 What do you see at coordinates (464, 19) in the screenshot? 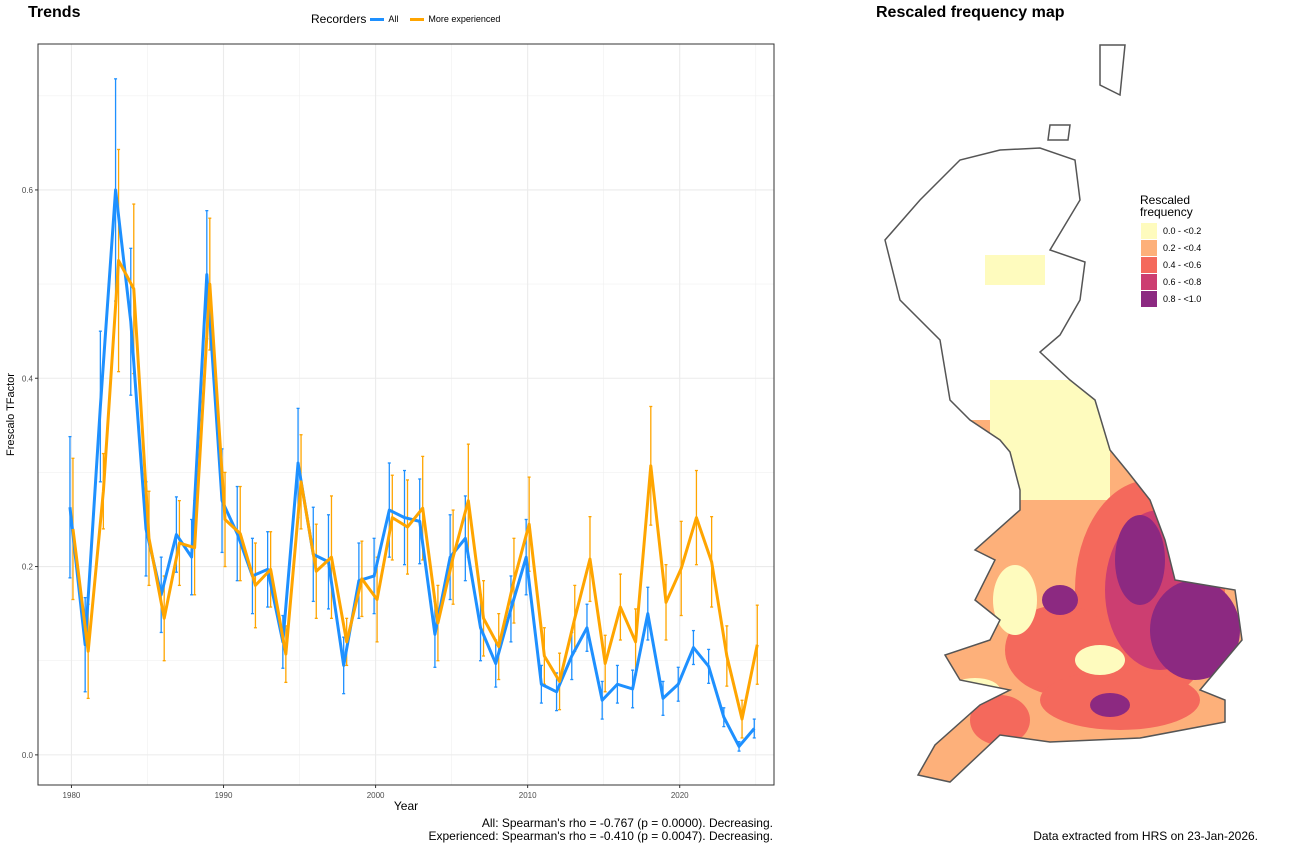
I see `legend-label-experienced: More experienced` at bounding box center [464, 19].